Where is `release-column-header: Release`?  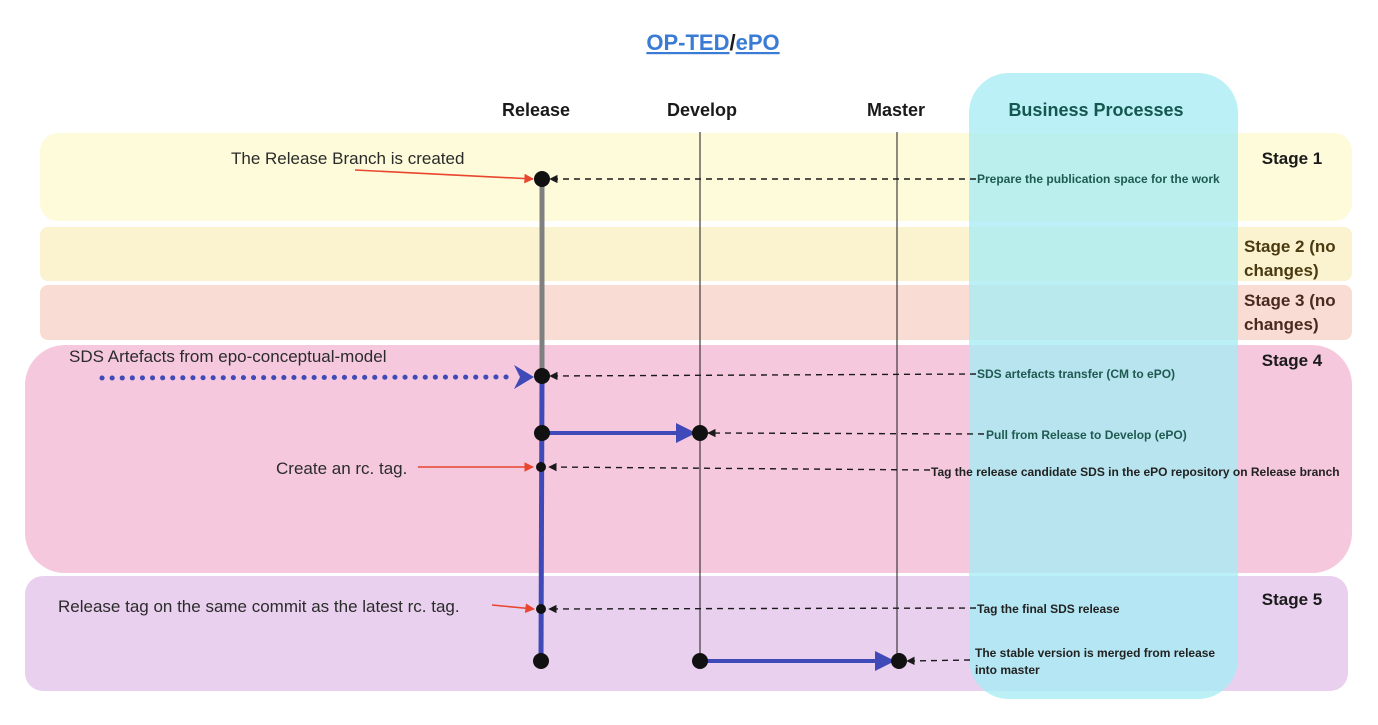 release-column-header: Release is located at coordinates (536, 110).